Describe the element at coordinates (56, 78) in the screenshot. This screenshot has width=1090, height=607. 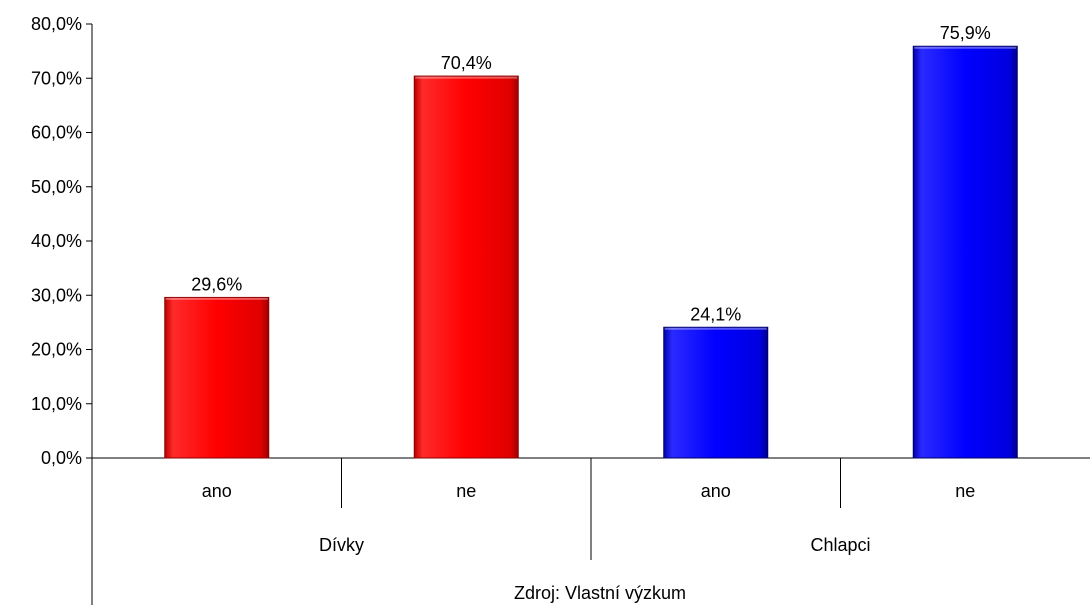
I see `y-tick-label: 70,0%` at that location.